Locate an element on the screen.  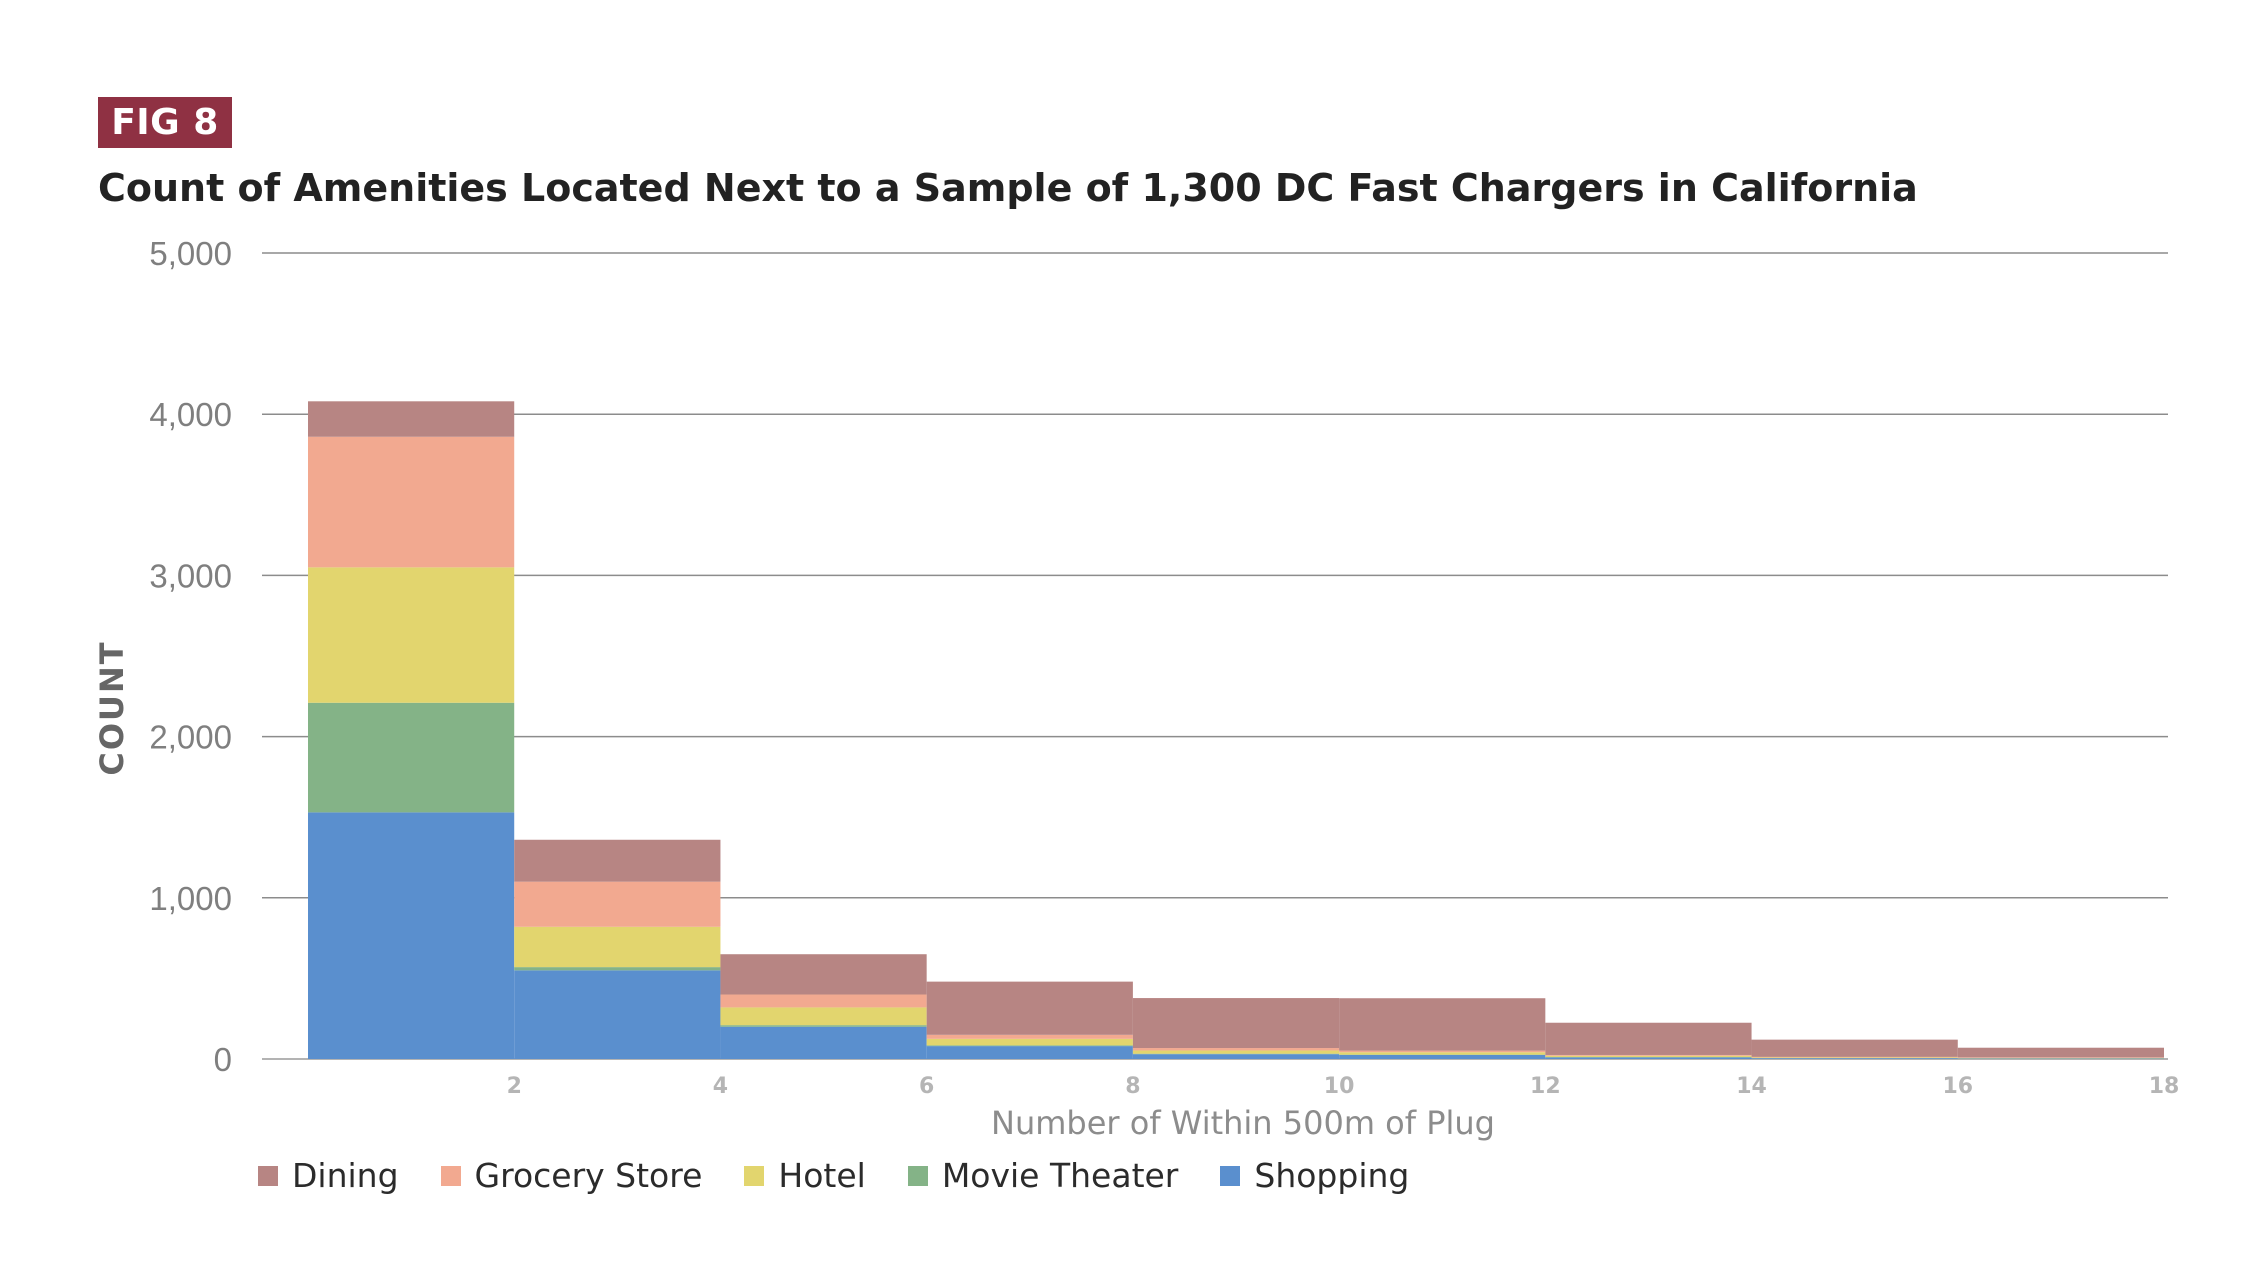
legend-label: Grocery Store is located at coordinates (588, 1175).